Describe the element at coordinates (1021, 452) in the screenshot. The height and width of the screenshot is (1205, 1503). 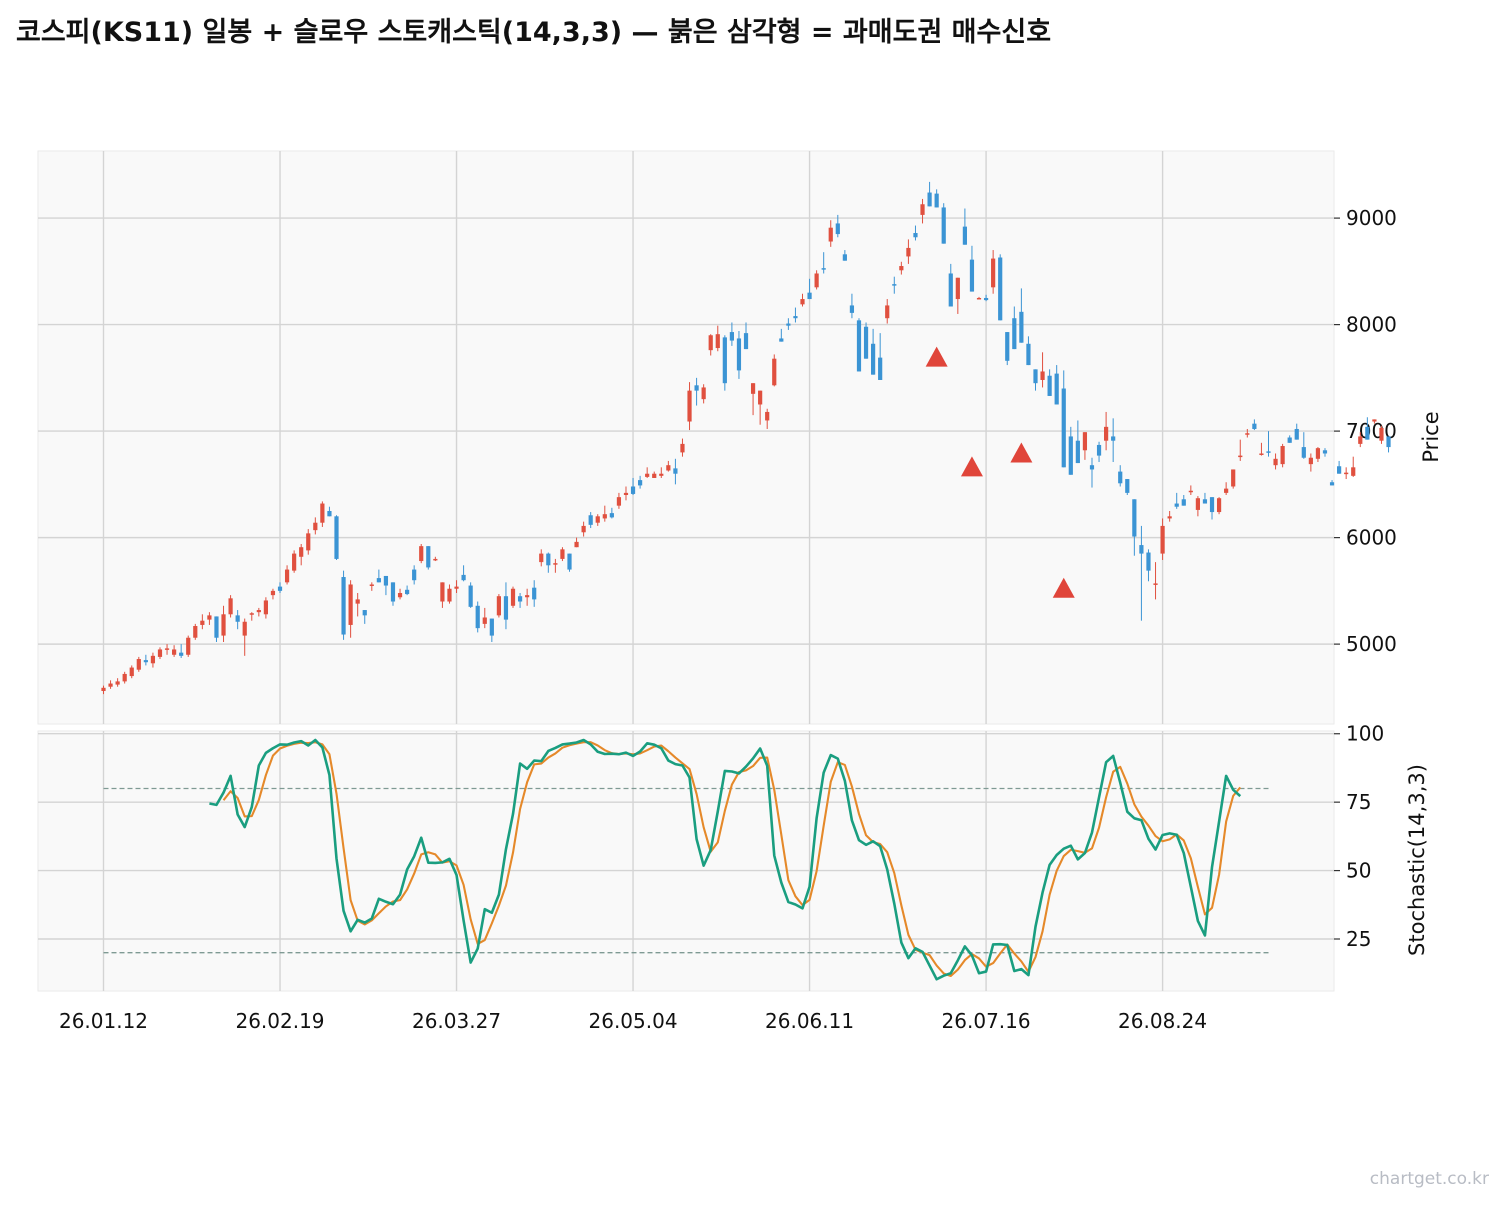
I see `buy-signal-triangle` at that location.